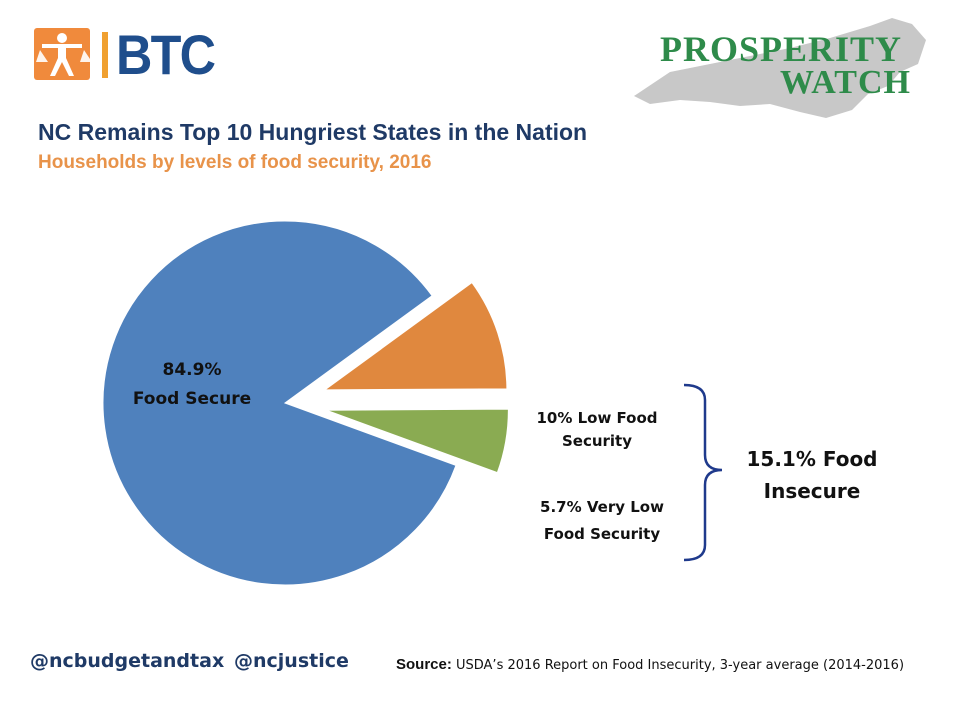 This screenshot has height=720, width=960. Describe the element at coordinates (417, 441) in the screenshot. I see `pie-slice-food-security` at that location.